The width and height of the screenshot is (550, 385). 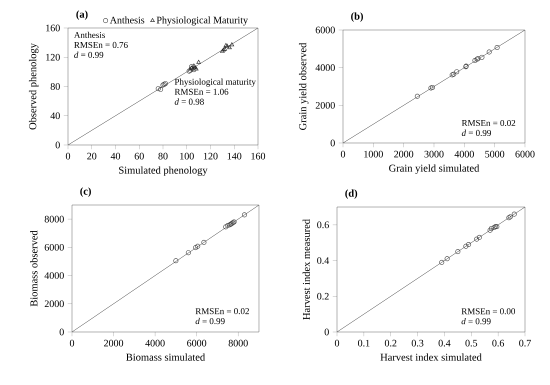 What do you see at coordinates (525, 343) in the screenshot?
I see `x-tick-label: 0.7` at bounding box center [525, 343].